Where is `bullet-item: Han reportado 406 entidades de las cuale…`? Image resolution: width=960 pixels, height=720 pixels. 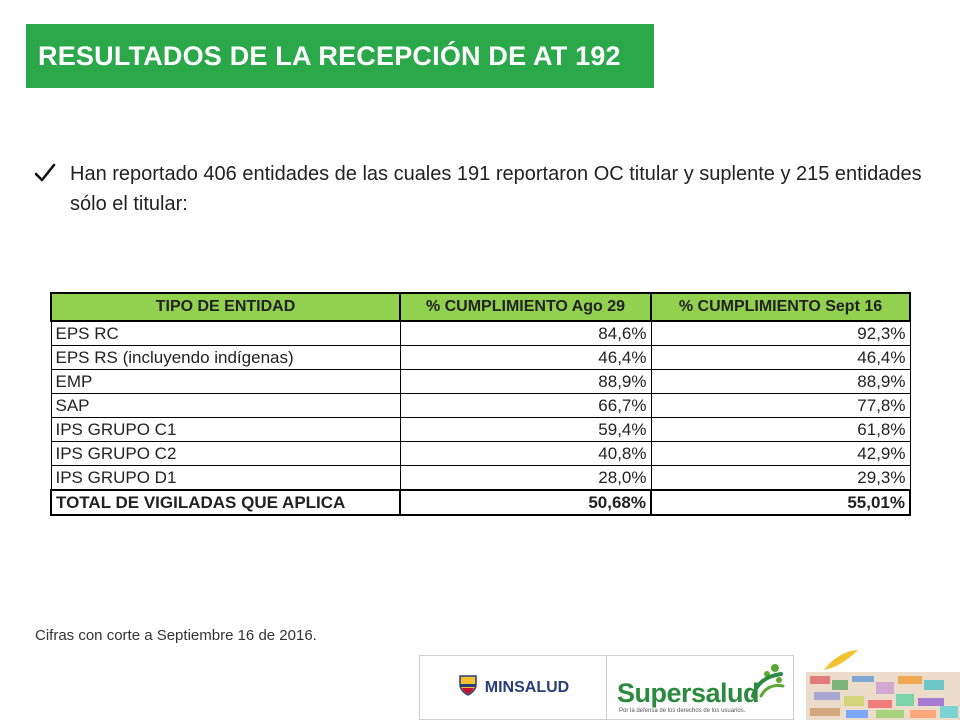 bullet-item: Han reportado 406 entidades de las cuale… is located at coordinates (486, 199).